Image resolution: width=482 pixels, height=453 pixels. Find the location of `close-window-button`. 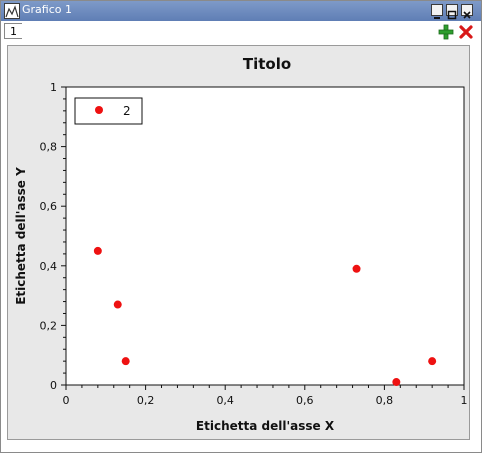

close-window-button is located at coordinates (467, 11).